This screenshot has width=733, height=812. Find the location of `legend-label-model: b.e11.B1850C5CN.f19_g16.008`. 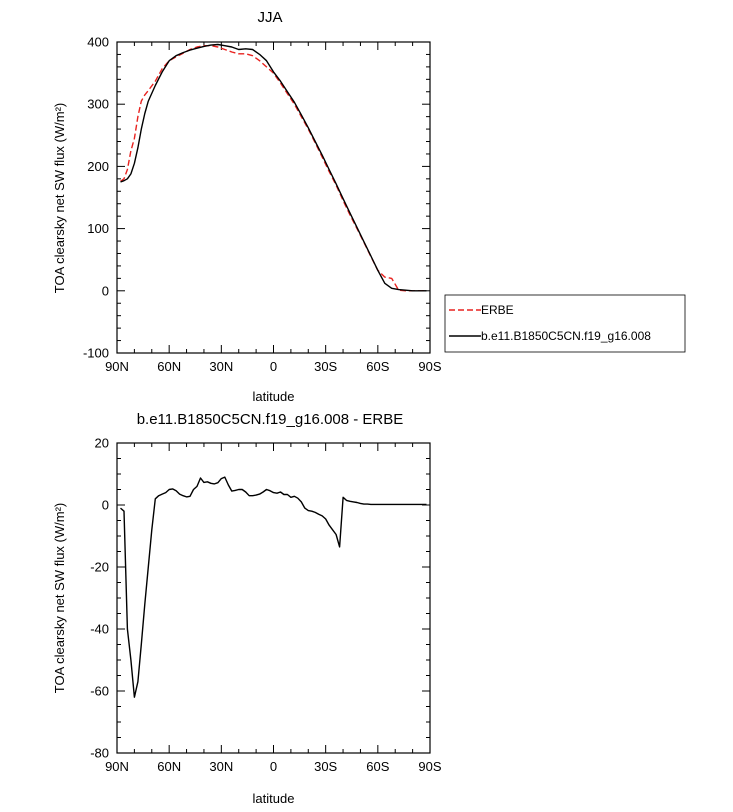

legend-label-model: b.e11.B1850C5CN.f19_g16.008 is located at coordinates (566, 336).